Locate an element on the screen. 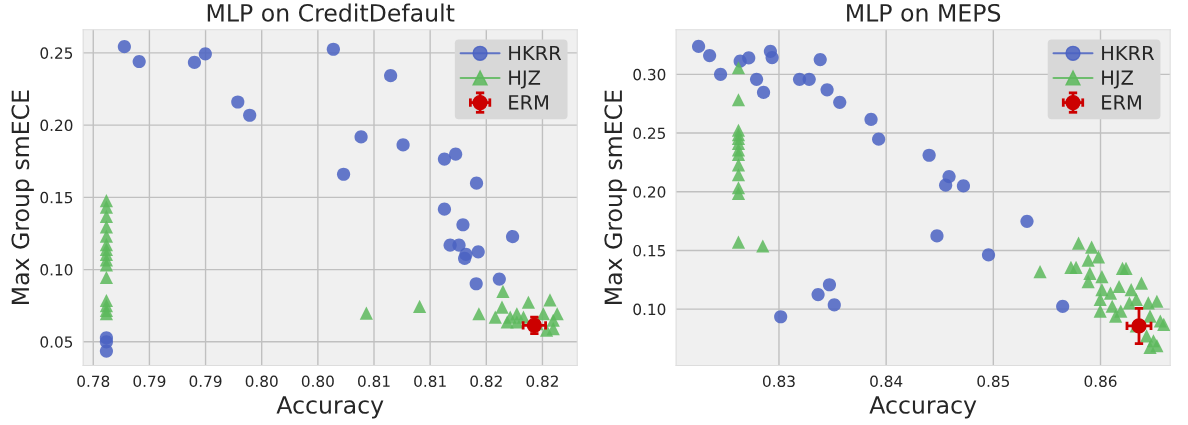 The width and height of the screenshot is (1188, 425). x-tick-label: 0.84 is located at coordinates (886, 381).